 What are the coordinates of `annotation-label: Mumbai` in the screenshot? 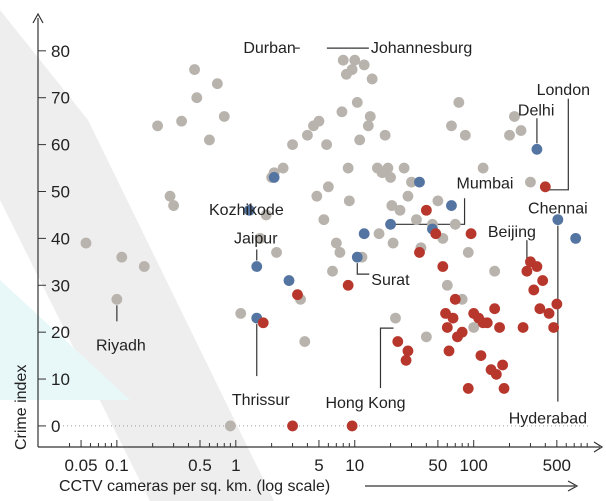 It's located at (485, 183).